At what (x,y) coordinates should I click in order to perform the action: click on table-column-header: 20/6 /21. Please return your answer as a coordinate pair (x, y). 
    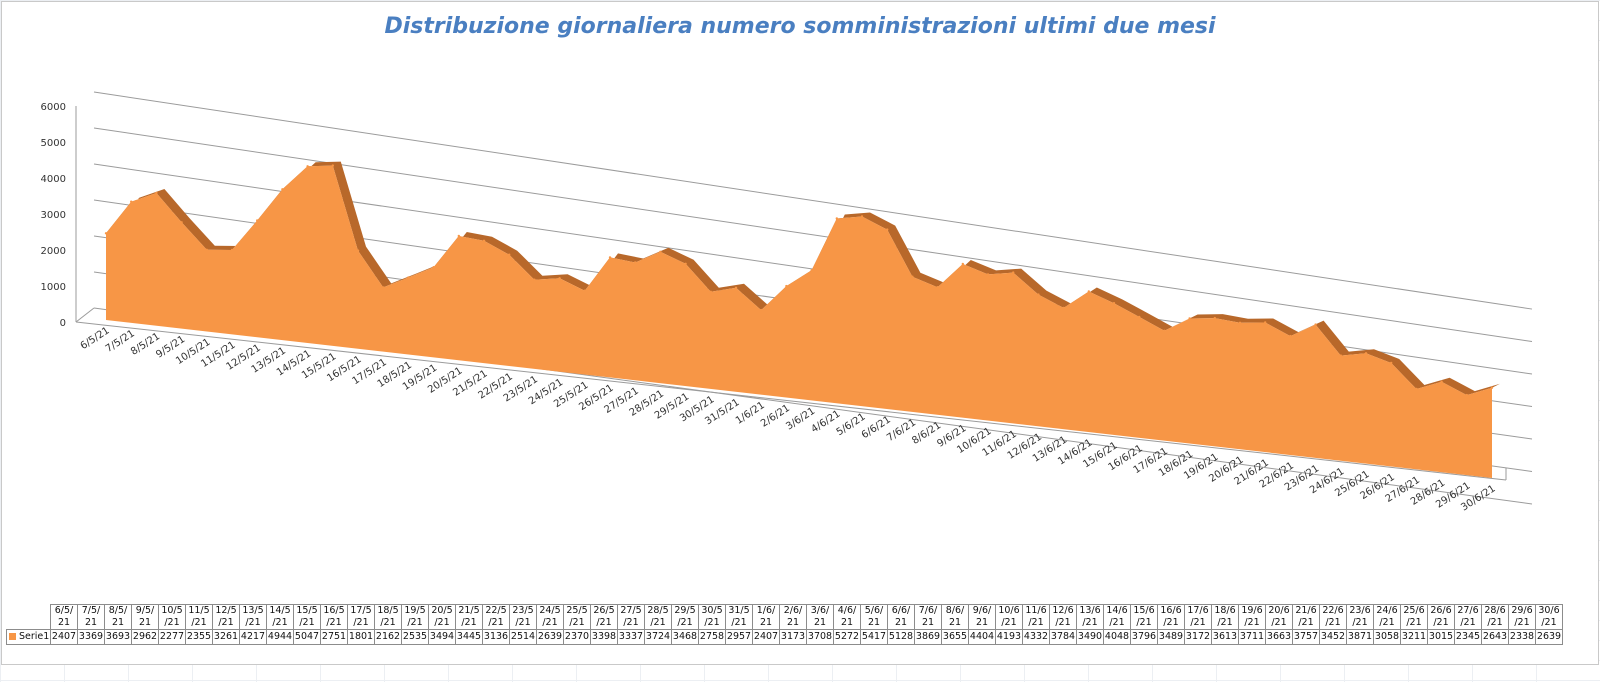
    Looking at the image, I should click on (1279, 617).